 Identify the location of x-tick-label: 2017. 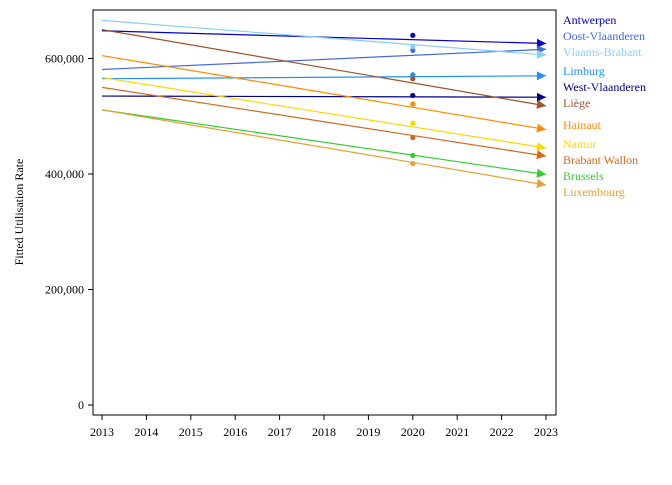
(280, 432).